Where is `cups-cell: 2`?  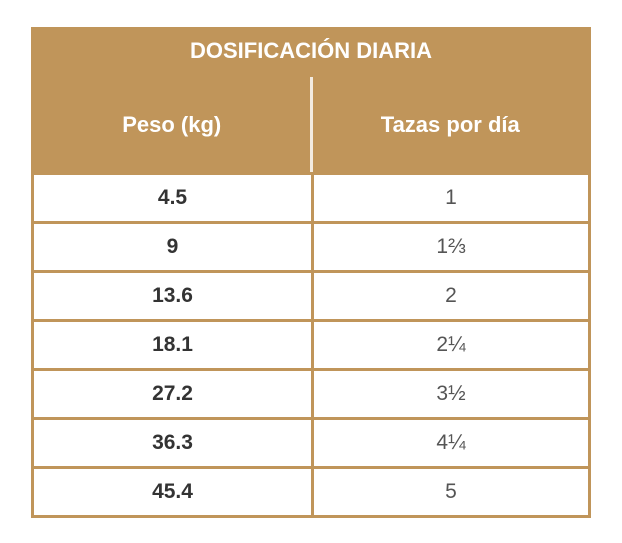
cups-cell: 2 is located at coordinates (451, 296).